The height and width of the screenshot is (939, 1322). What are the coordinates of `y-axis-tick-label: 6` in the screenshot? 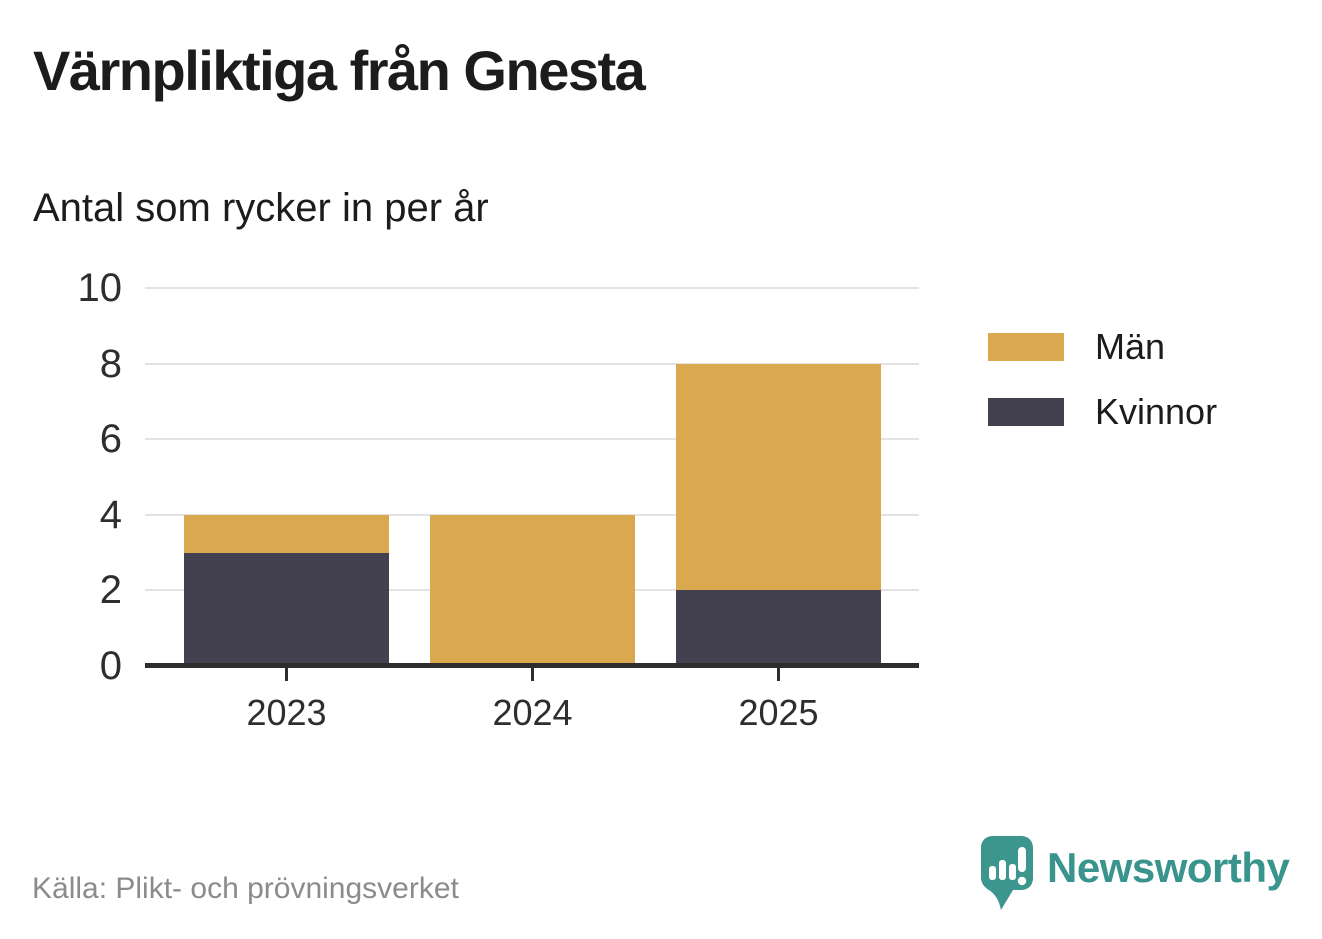 It's located at (110, 439).